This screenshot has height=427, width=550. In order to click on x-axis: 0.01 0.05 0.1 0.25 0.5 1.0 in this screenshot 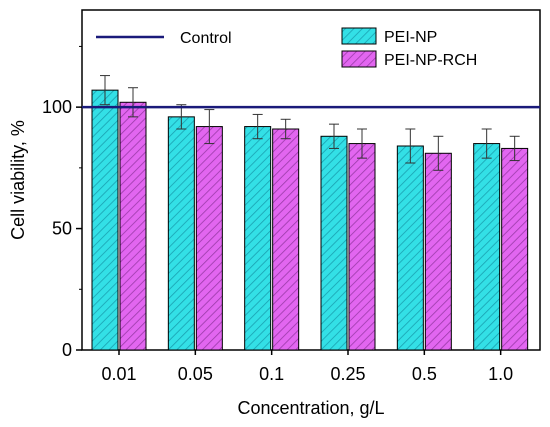, I will do `click(307, 367)`.